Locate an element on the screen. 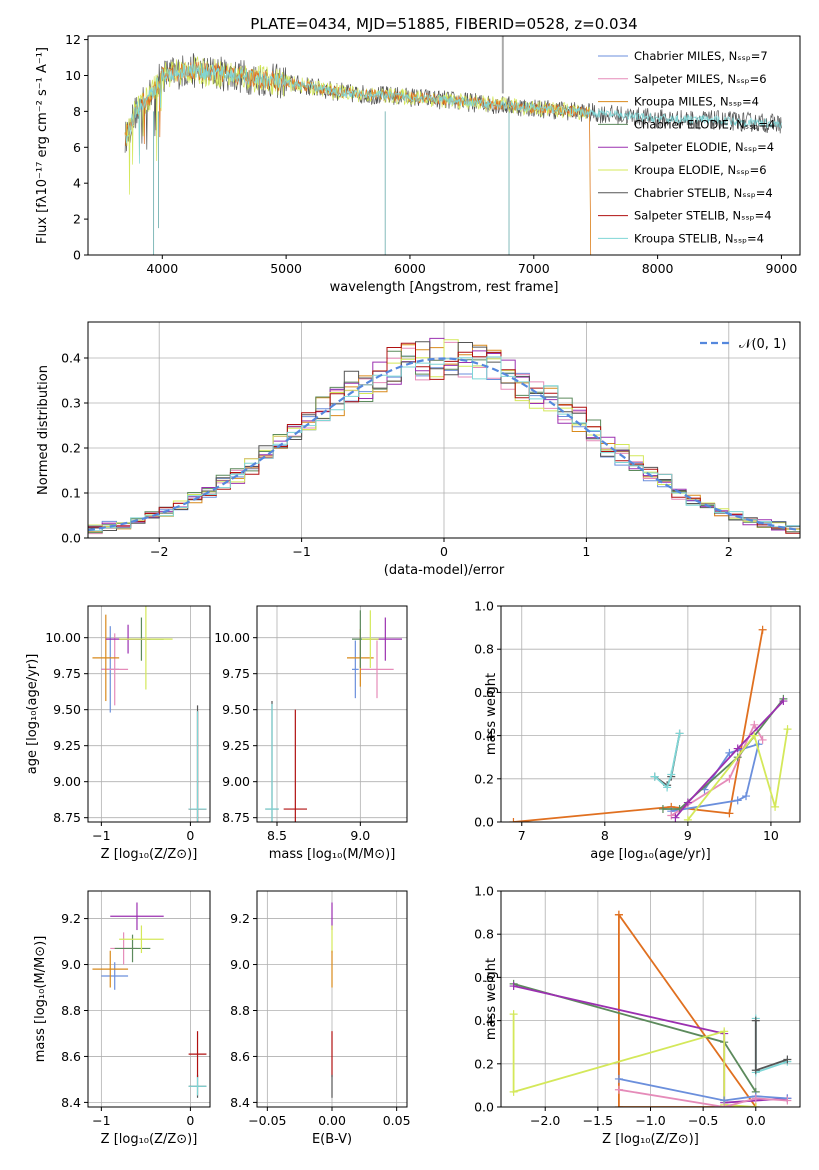  residuals-ytick-label-3: 0.3 is located at coordinates (71, 403).